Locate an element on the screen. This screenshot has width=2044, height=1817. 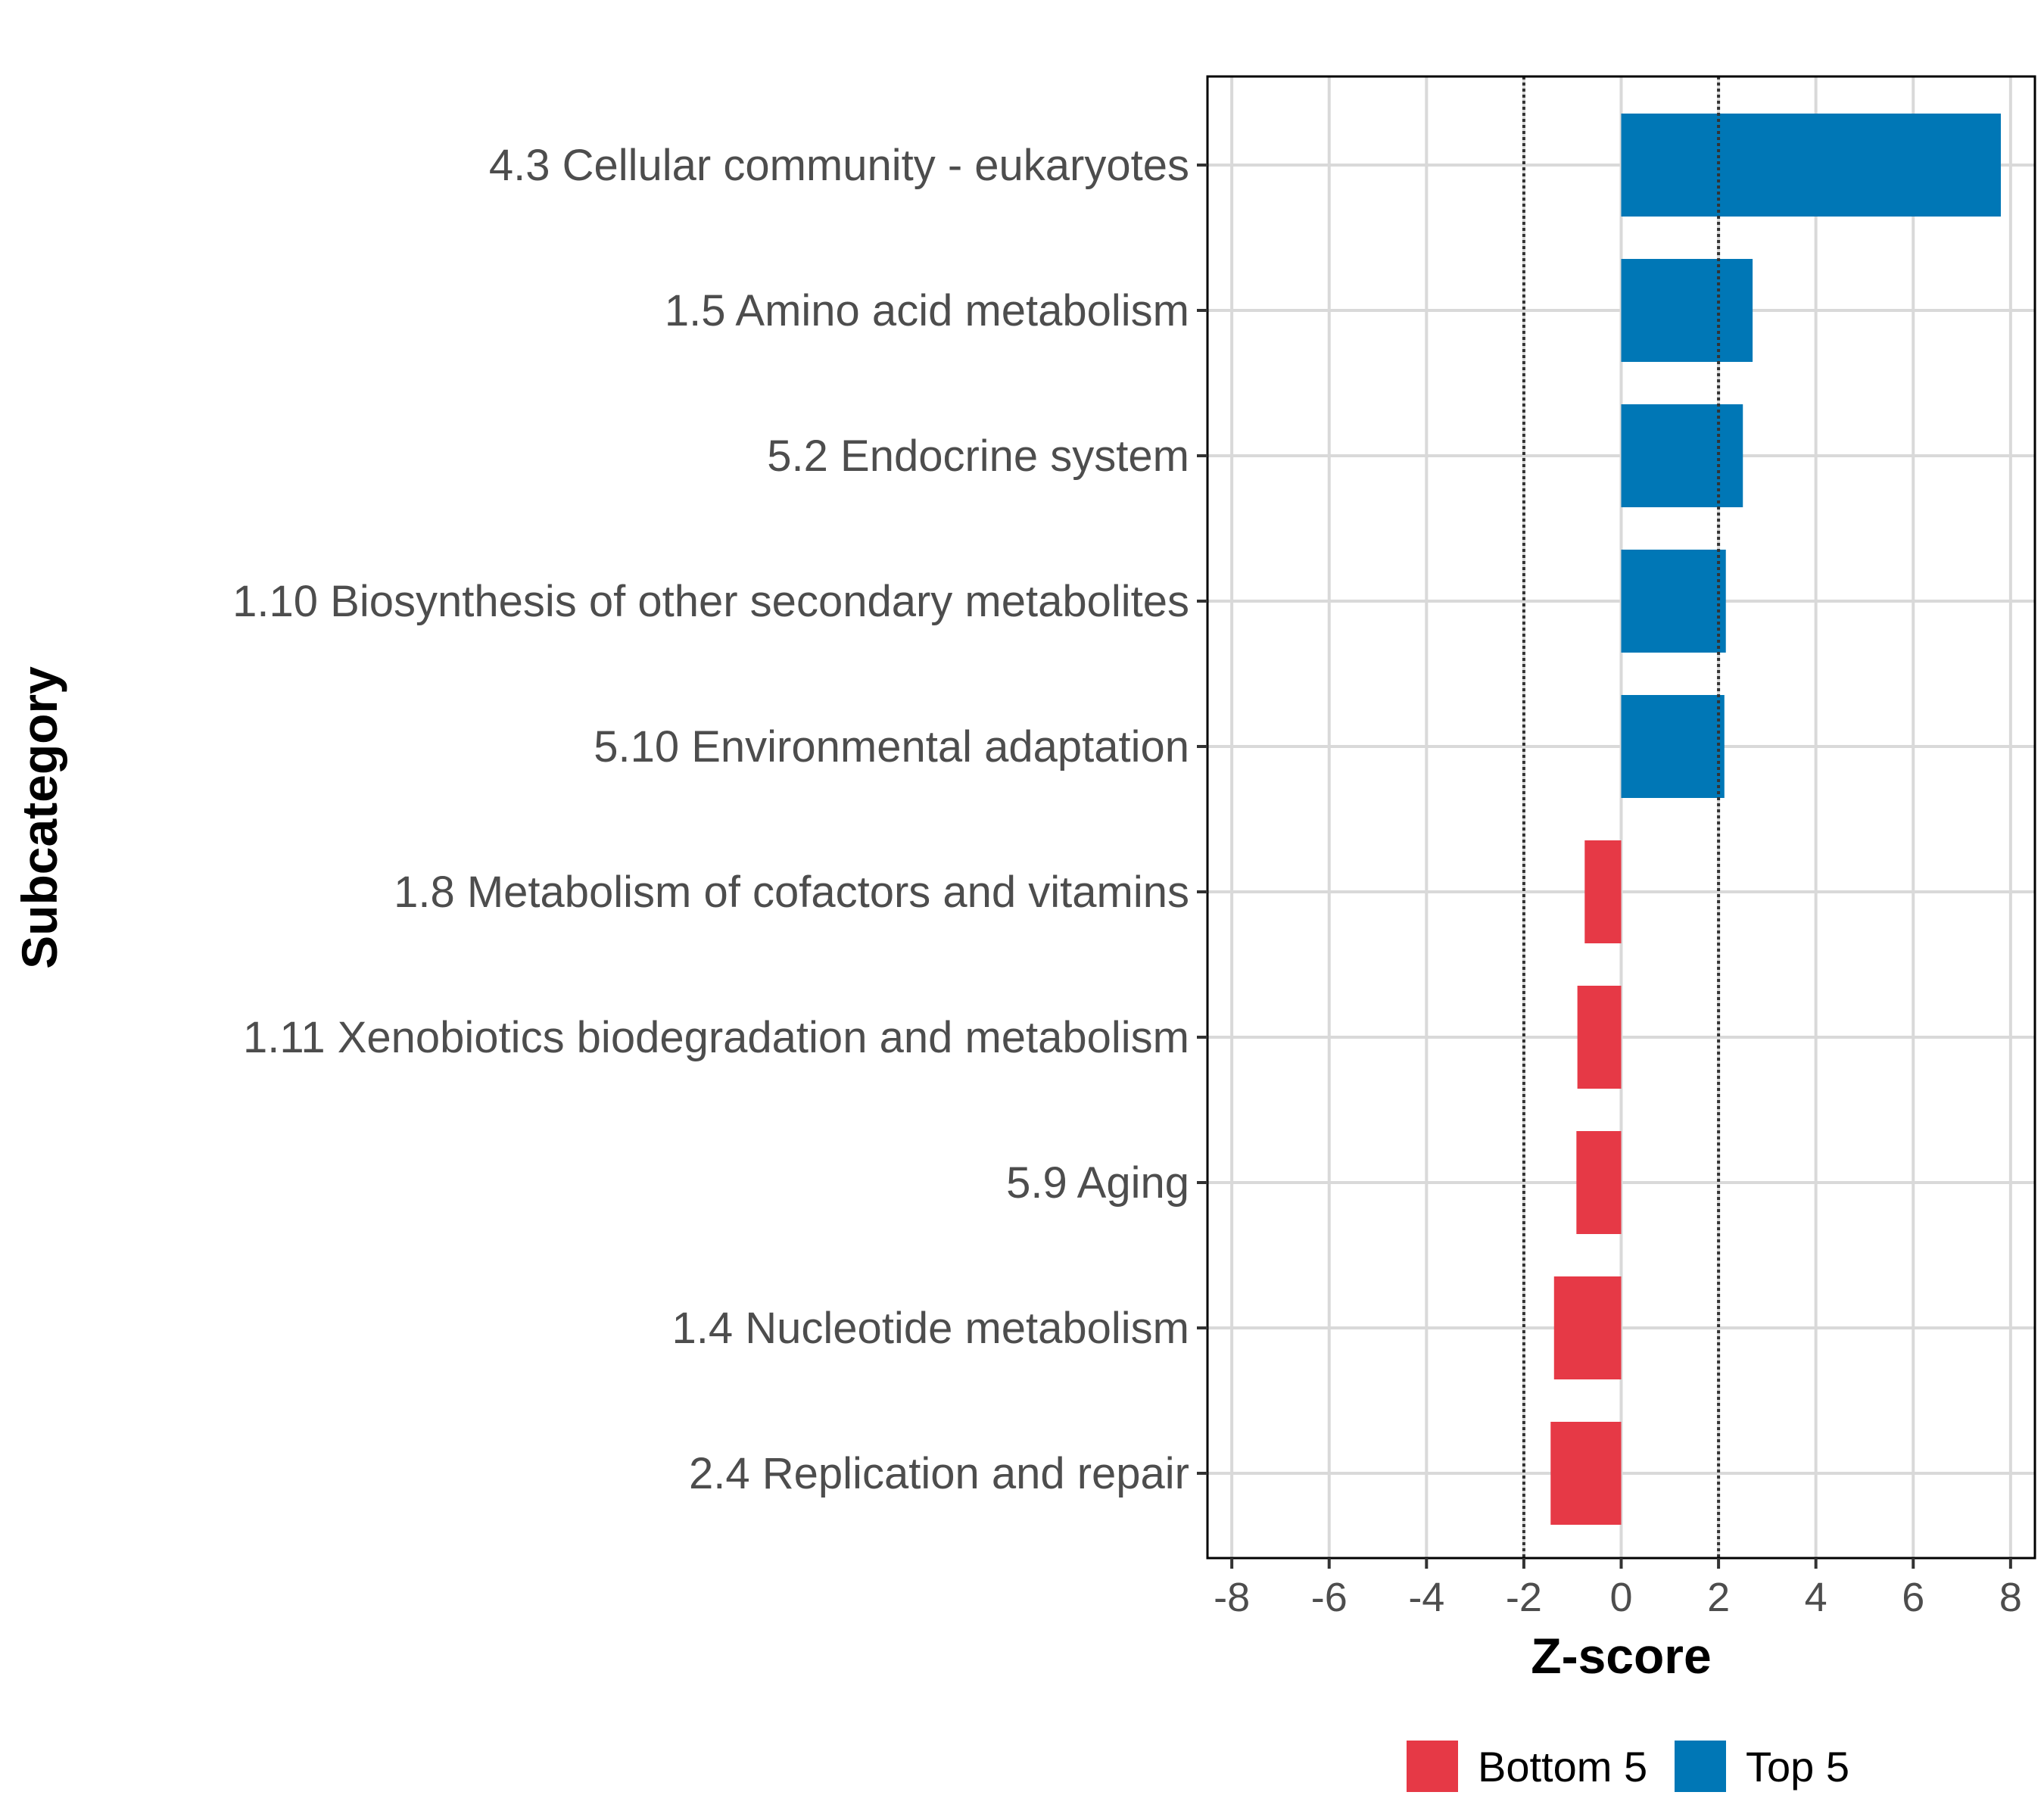
y-axis-title: Subcategory is located at coordinates (39, 818).